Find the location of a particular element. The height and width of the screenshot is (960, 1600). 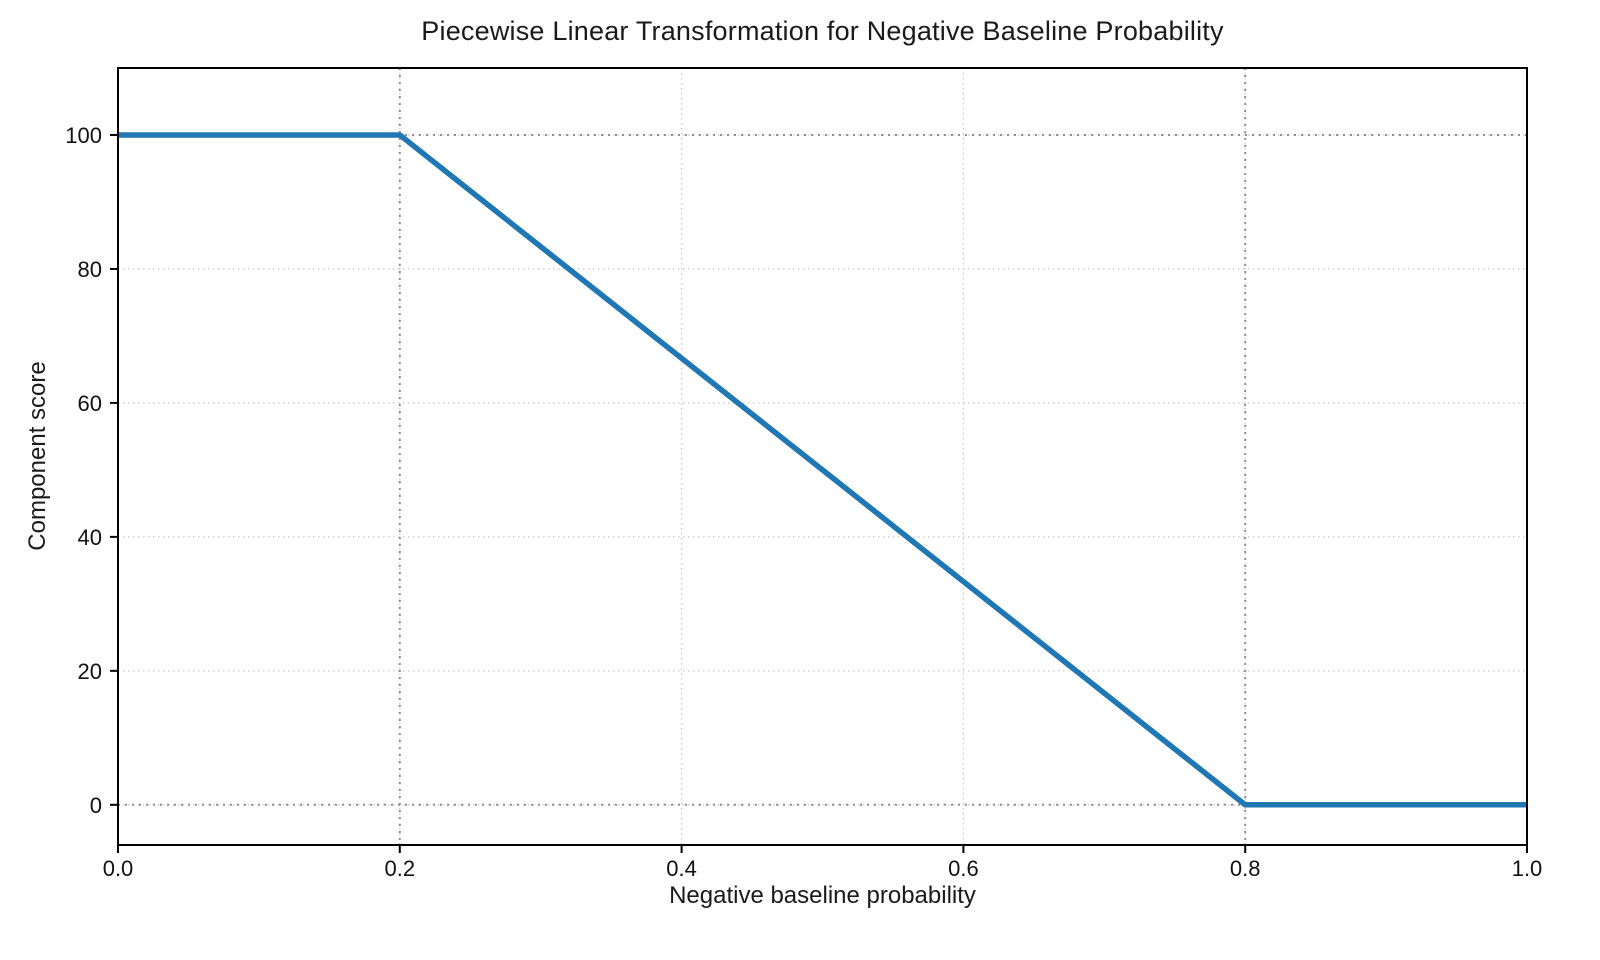

x-tick-label: 0.4 is located at coordinates (681, 868).